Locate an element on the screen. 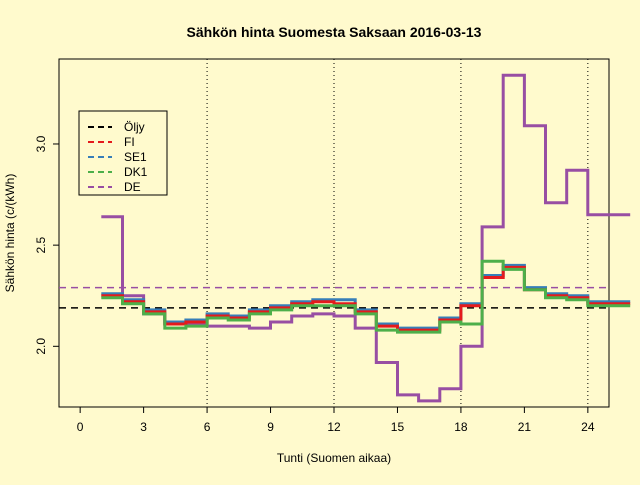 The height and width of the screenshot is (485, 640). chart-title: Sähkön hinta Suomesta Saksaan 2016-03-13 is located at coordinates (334, 32).